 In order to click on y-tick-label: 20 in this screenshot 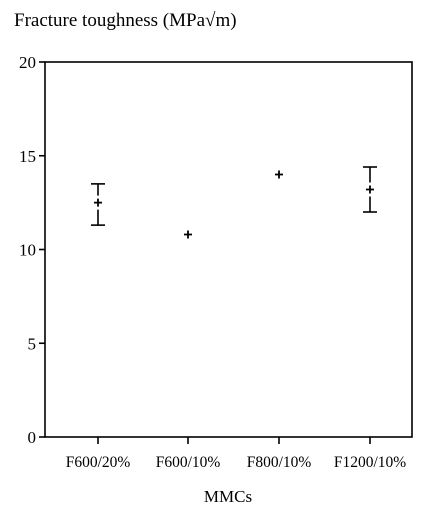, I will do `click(27, 62)`.